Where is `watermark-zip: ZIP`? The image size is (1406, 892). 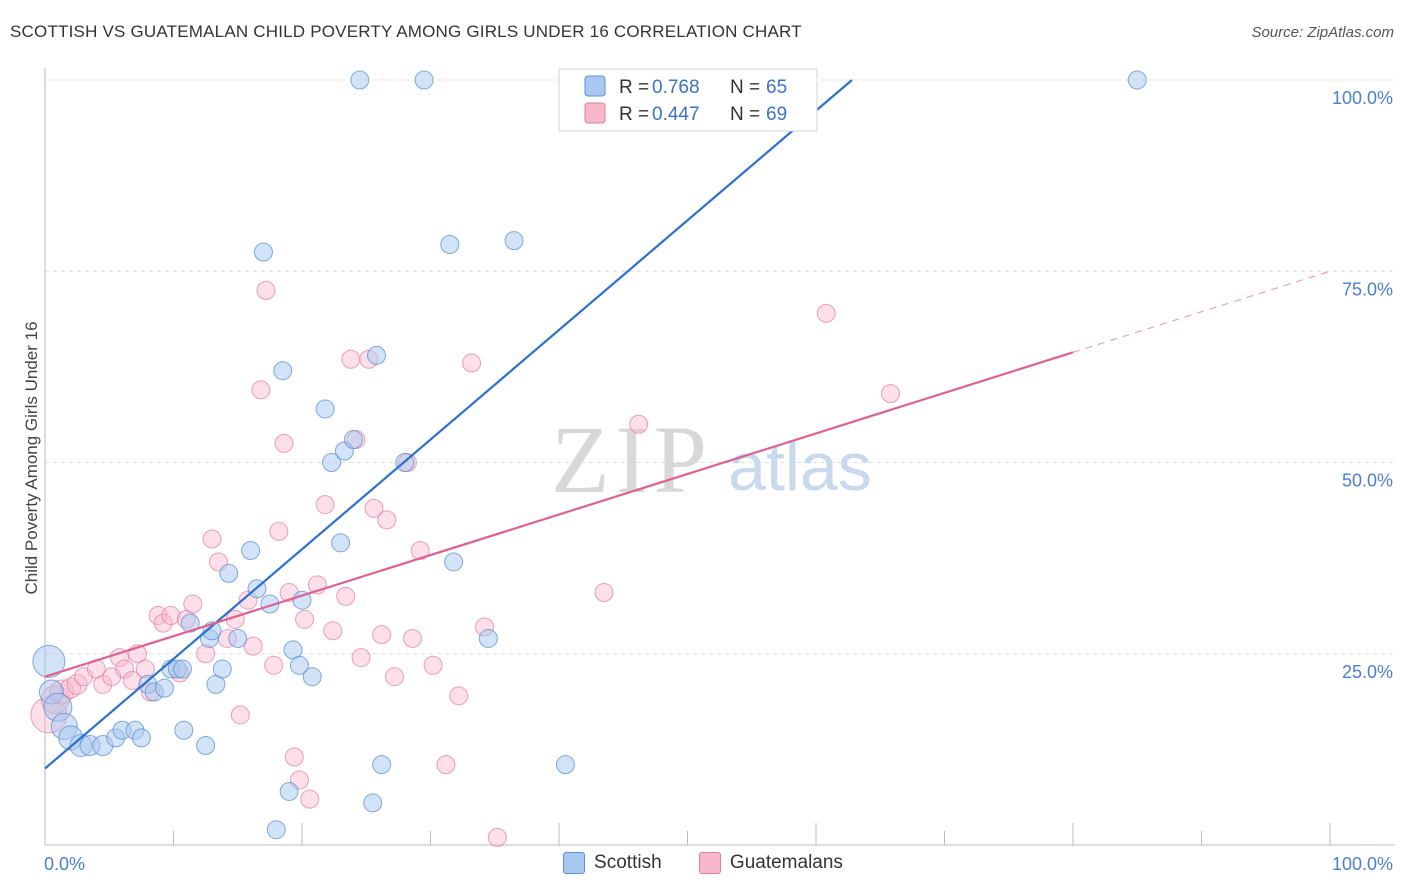
watermark-zip: ZIP is located at coordinates (632, 459).